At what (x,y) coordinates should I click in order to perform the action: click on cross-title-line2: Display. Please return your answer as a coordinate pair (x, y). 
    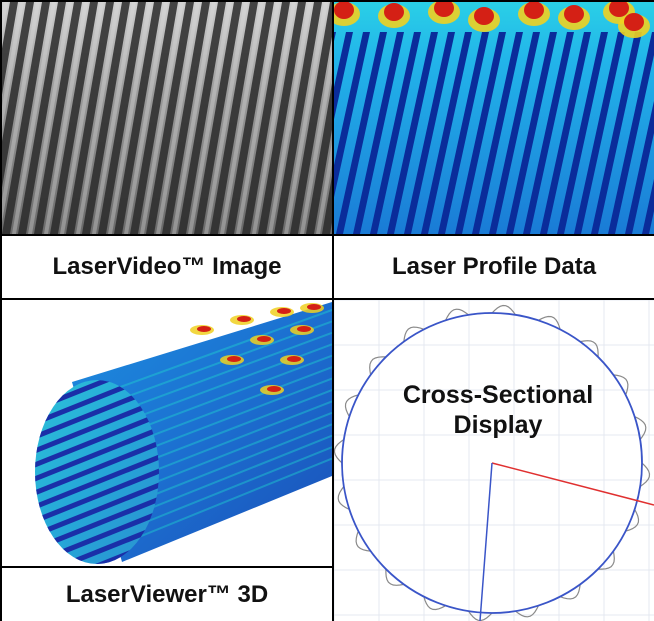
    Looking at the image, I should click on (498, 425).